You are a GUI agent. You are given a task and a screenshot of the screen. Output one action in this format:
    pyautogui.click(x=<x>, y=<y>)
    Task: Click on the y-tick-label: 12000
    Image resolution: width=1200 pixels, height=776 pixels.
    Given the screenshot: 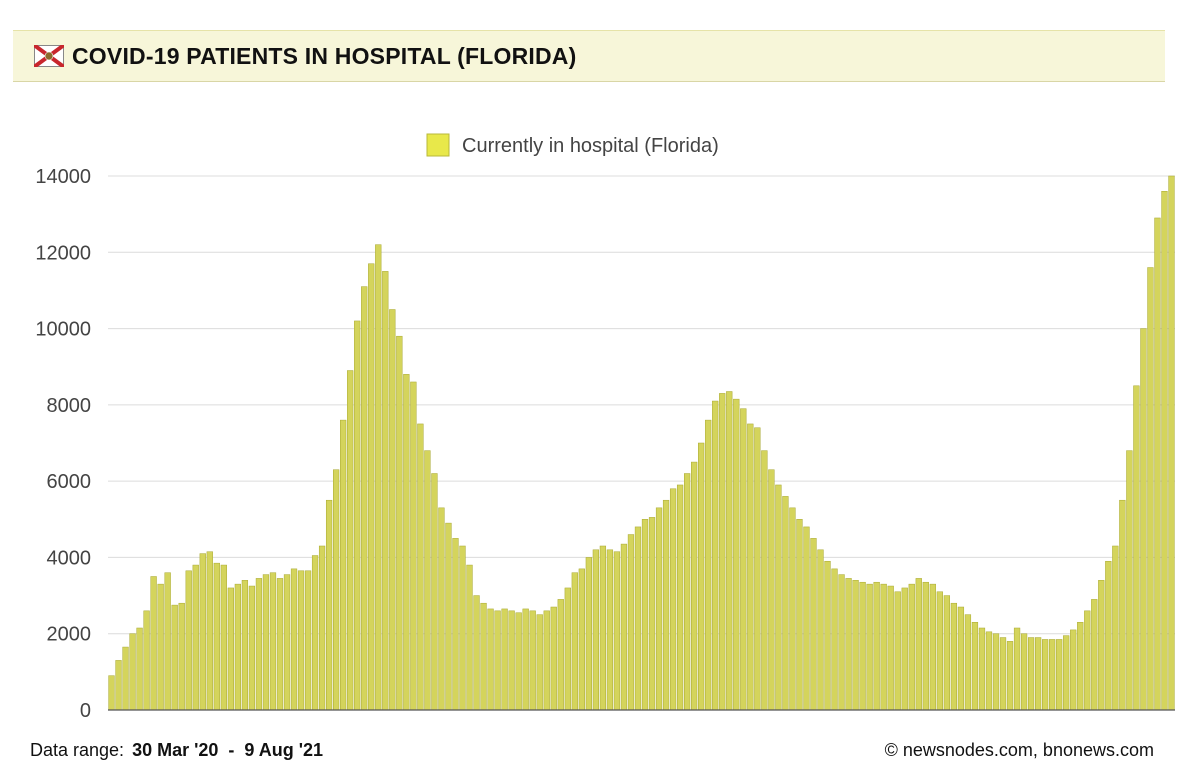 What is the action you would take?
    pyautogui.click(x=63, y=253)
    